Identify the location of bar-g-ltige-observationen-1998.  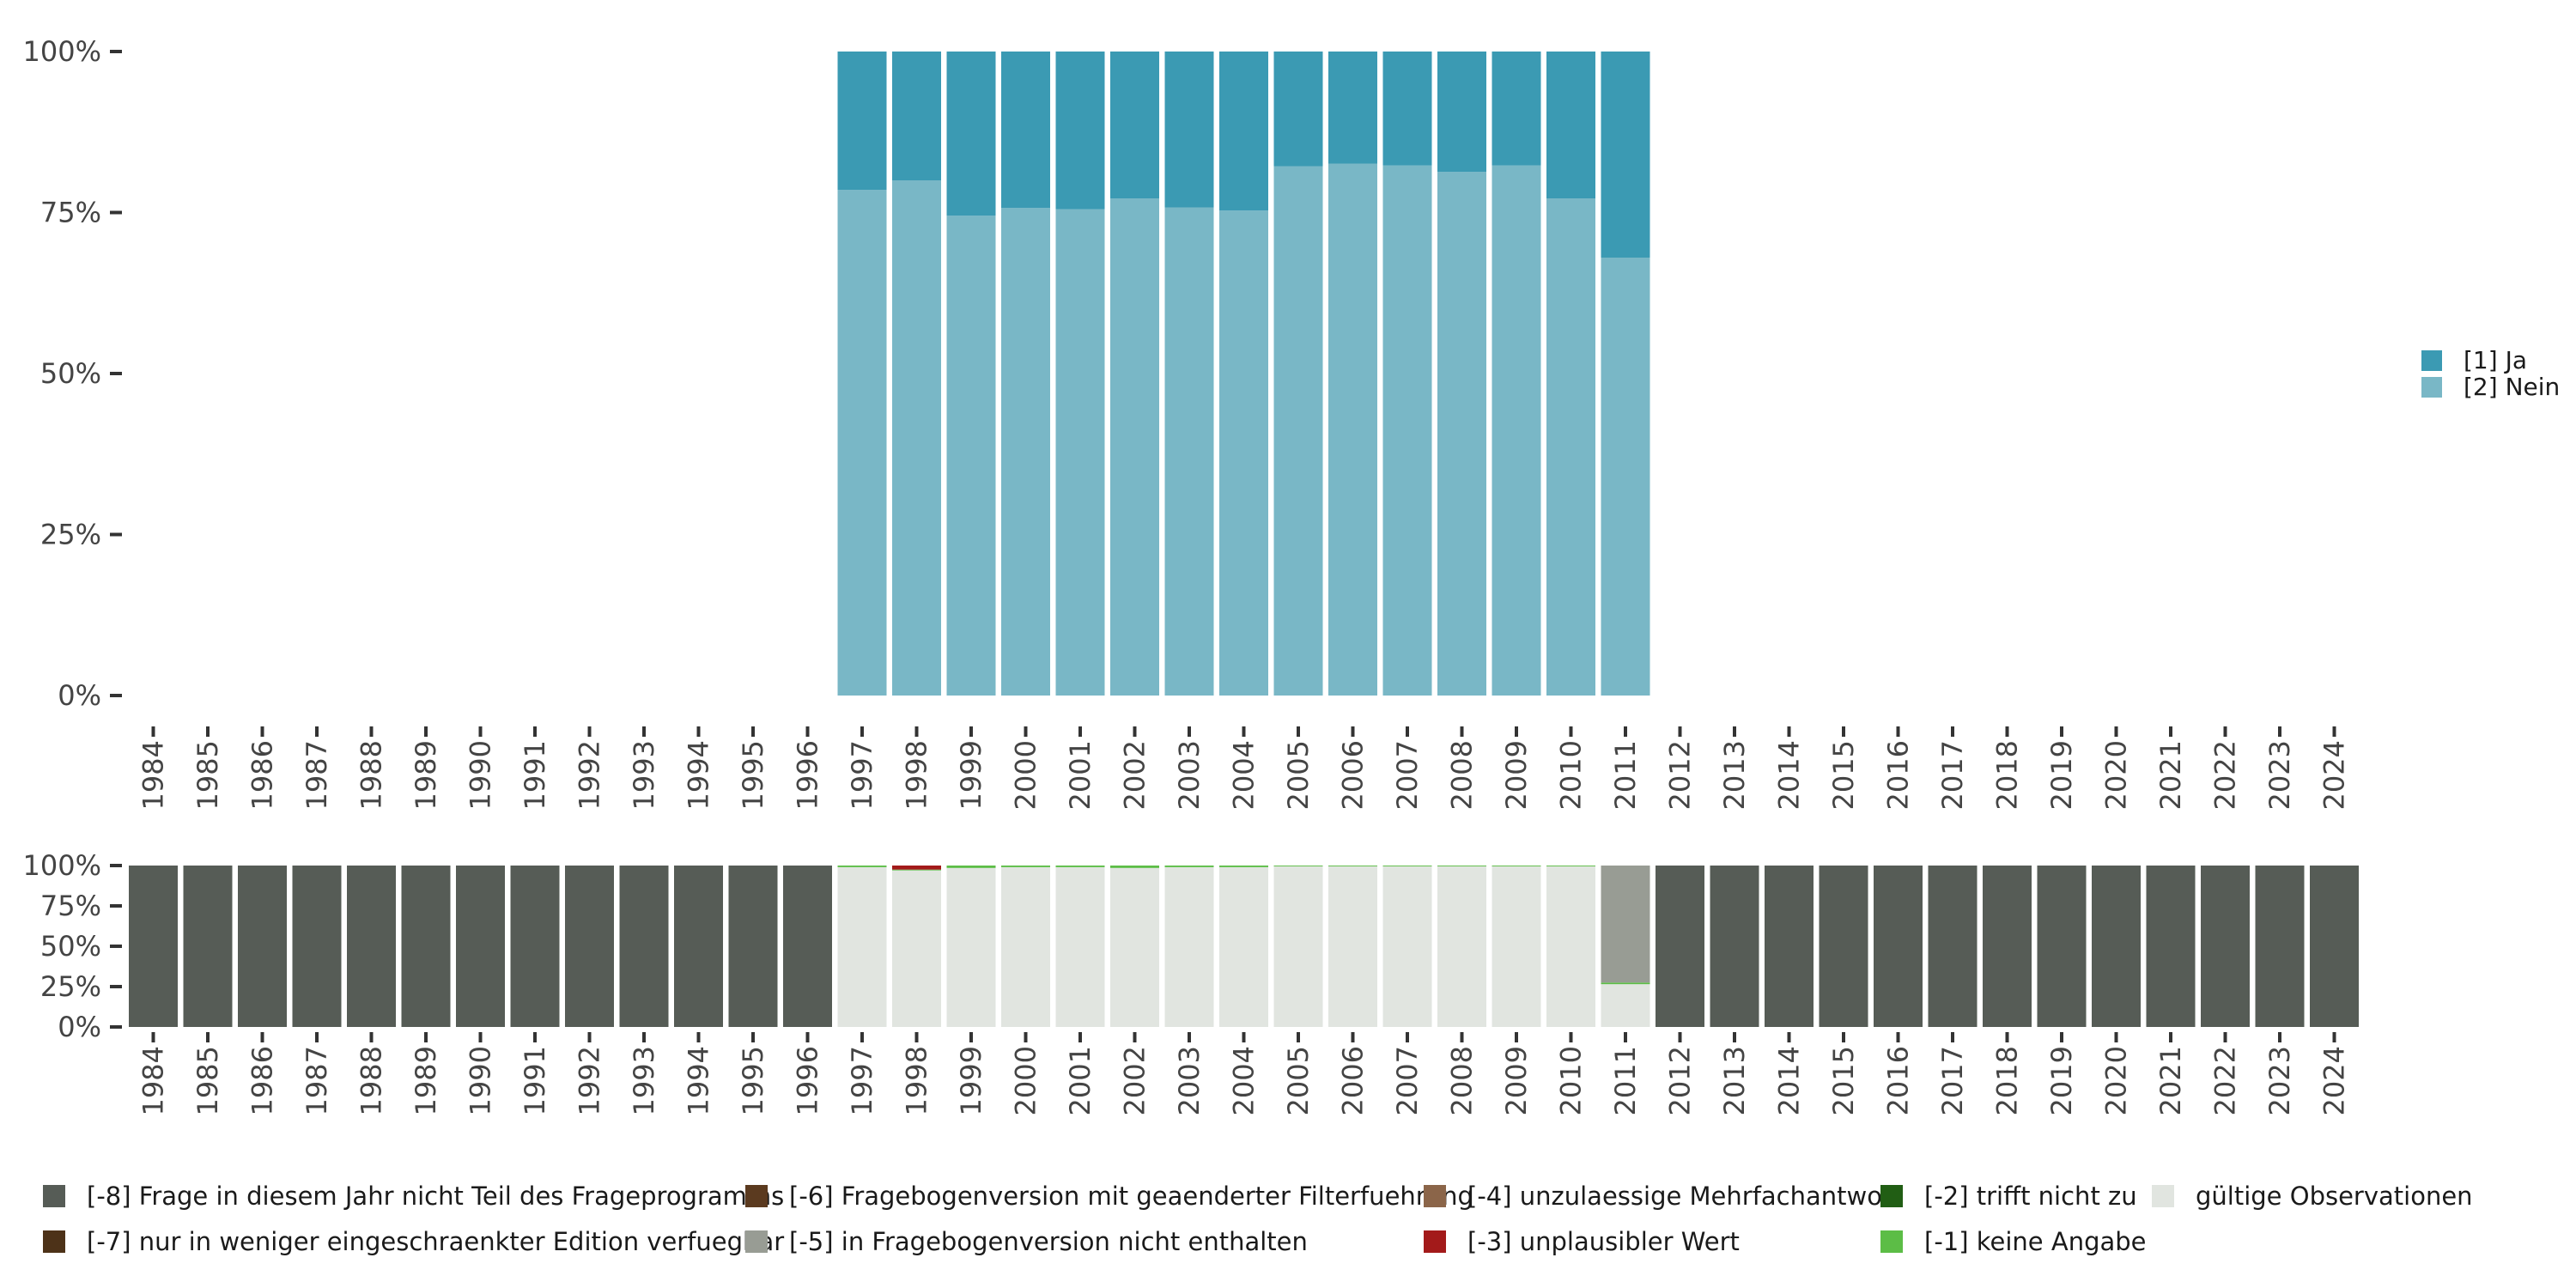
(917, 948).